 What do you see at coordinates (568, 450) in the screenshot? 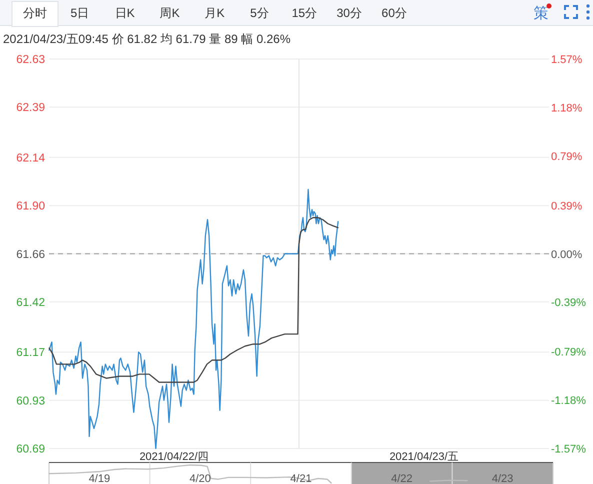
I see `y2-tick-label: -1.57%` at bounding box center [568, 450].